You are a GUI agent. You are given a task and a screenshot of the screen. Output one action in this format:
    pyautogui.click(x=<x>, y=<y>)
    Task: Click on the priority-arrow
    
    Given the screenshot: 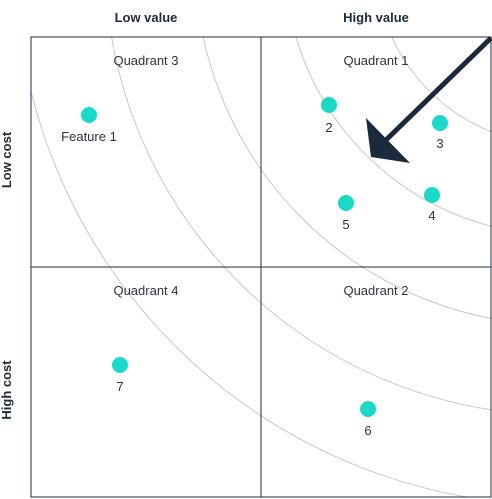 What is the action you would take?
    pyautogui.click(x=429, y=99)
    